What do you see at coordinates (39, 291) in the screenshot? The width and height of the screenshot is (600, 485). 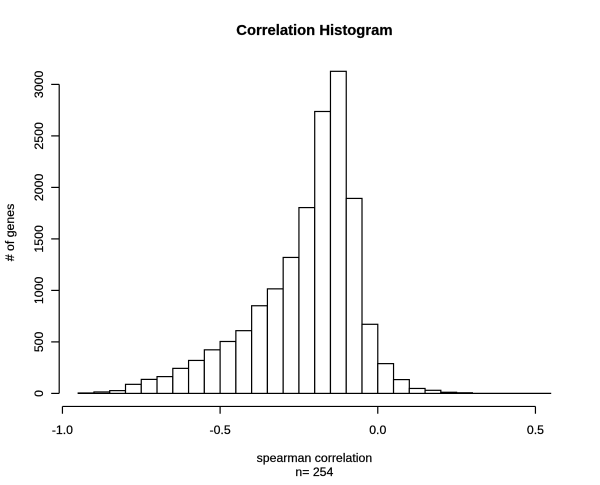 I see `svg-text: 1000` at bounding box center [39, 291].